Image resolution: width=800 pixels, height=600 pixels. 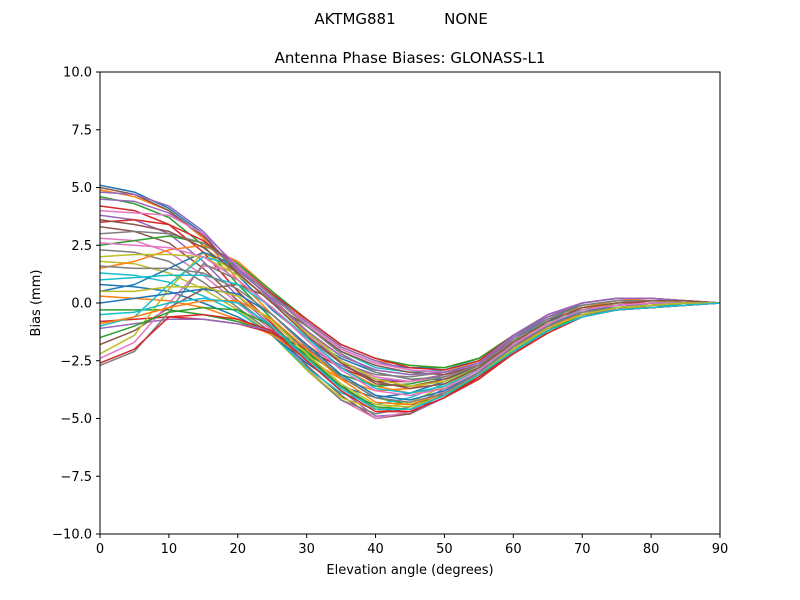 What do you see at coordinates (169, 549) in the screenshot?
I see `x-tick-label: 10` at bounding box center [169, 549].